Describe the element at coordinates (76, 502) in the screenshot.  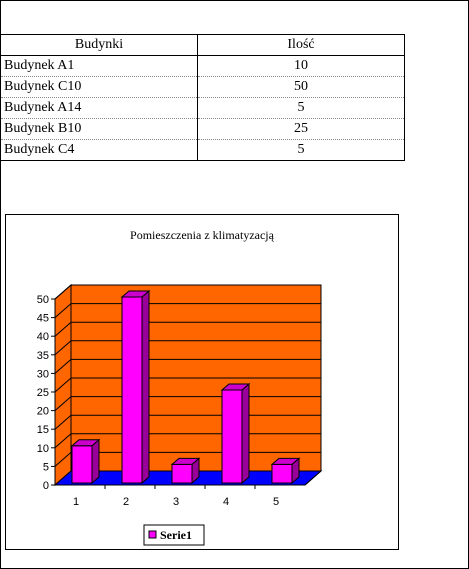
I see `x-tick-label: 1` at that location.